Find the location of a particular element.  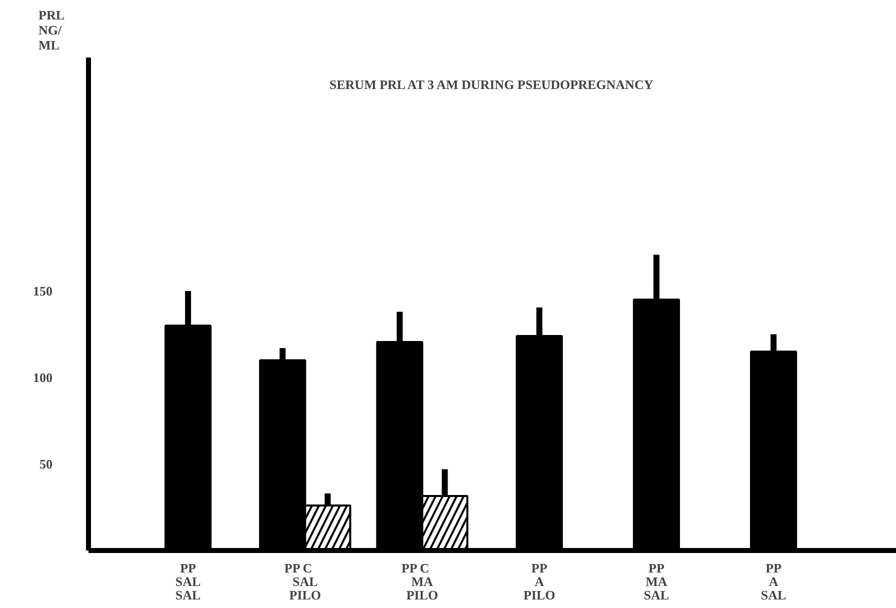

series-label: PP is located at coordinates (188, 568).